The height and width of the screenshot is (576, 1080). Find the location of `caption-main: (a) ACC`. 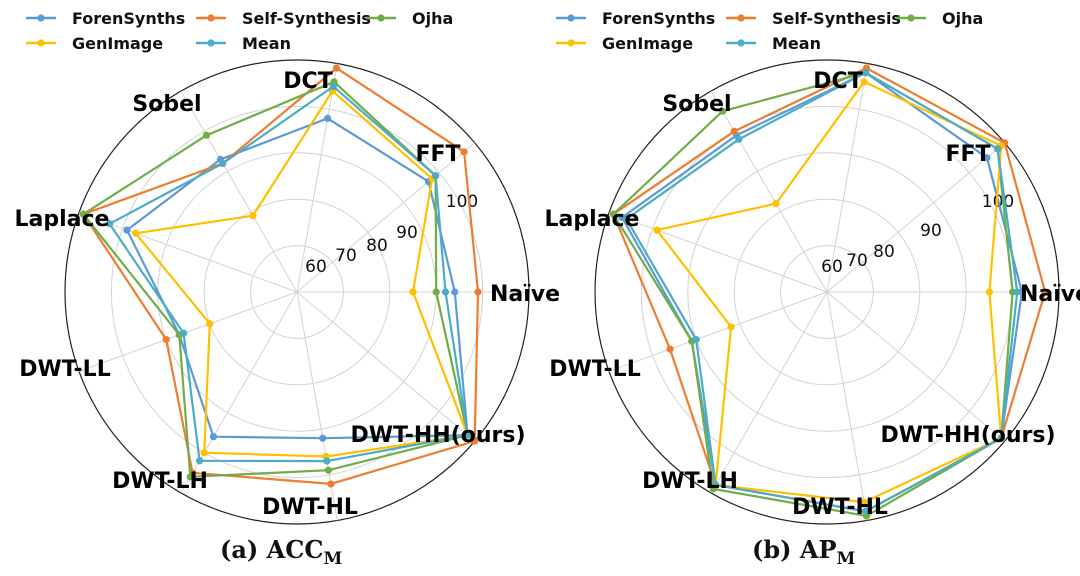

caption-main: (a) ACC is located at coordinates (271, 549).